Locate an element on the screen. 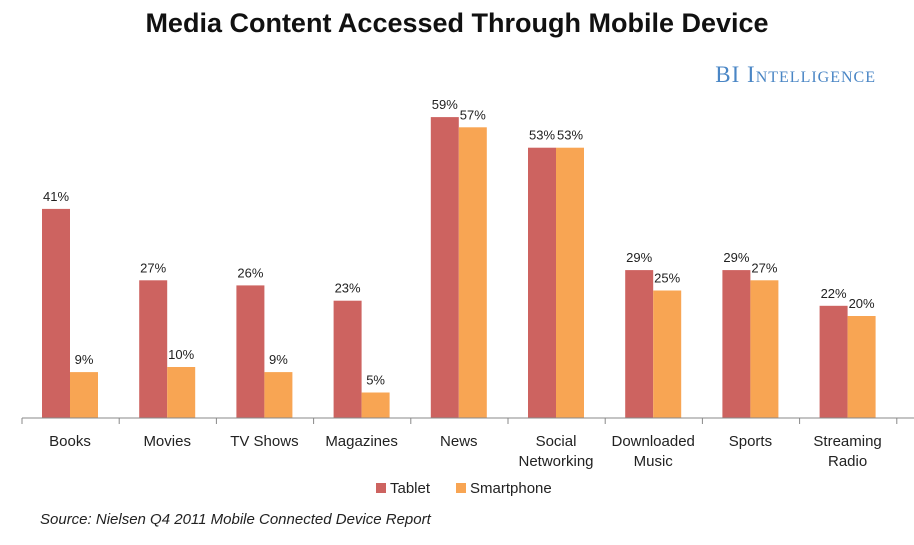  value-label-tablet-0: 41% is located at coordinates (56, 196).